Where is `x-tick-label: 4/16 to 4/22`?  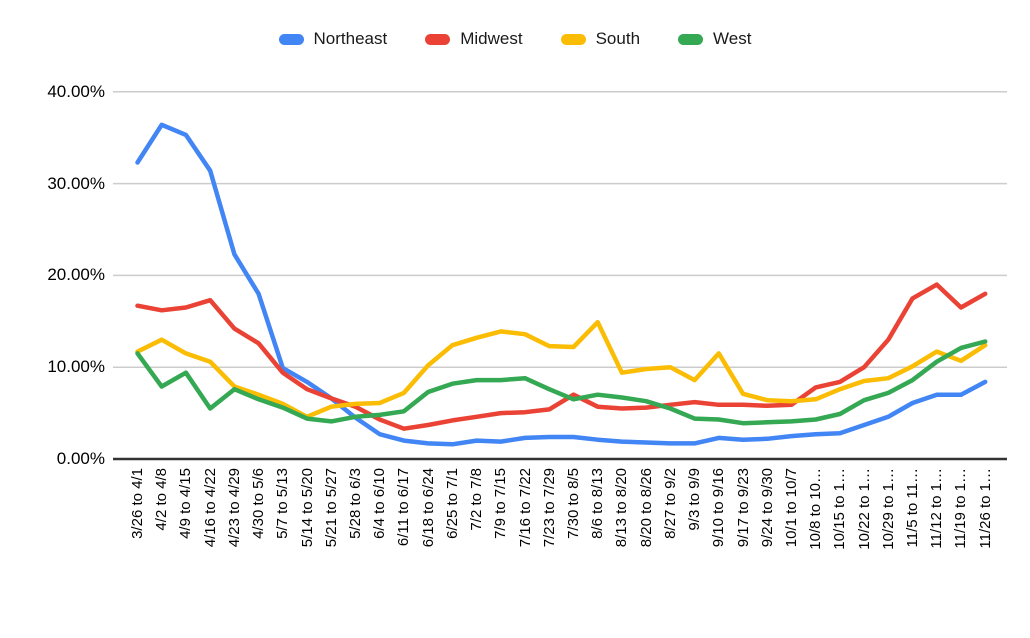 x-tick-label: 4/16 to 4/22 is located at coordinates (210, 508).